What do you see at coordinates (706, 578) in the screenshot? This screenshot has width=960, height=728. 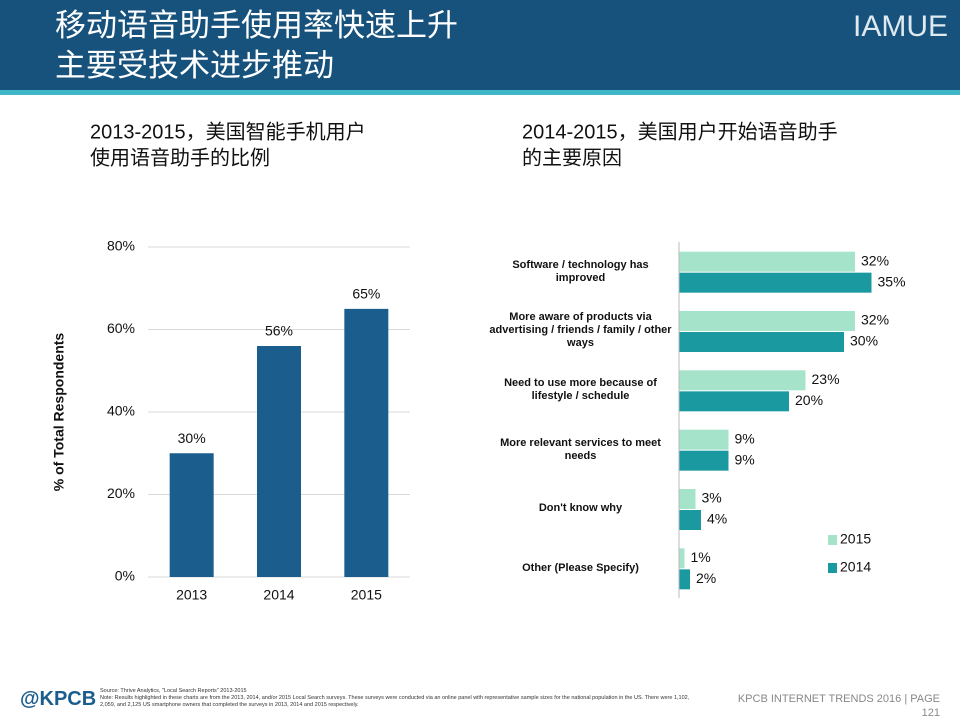 I see `value-label: 2%` at bounding box center [706, 578].